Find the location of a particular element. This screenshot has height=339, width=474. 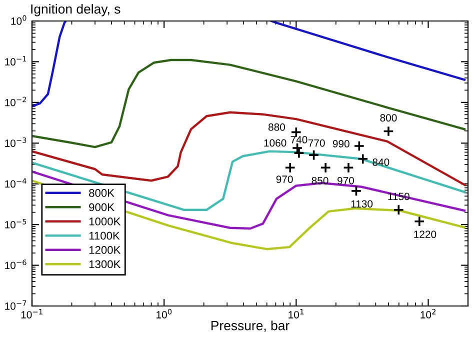

legend-label: 1100K is located at coordinates (104, 236).